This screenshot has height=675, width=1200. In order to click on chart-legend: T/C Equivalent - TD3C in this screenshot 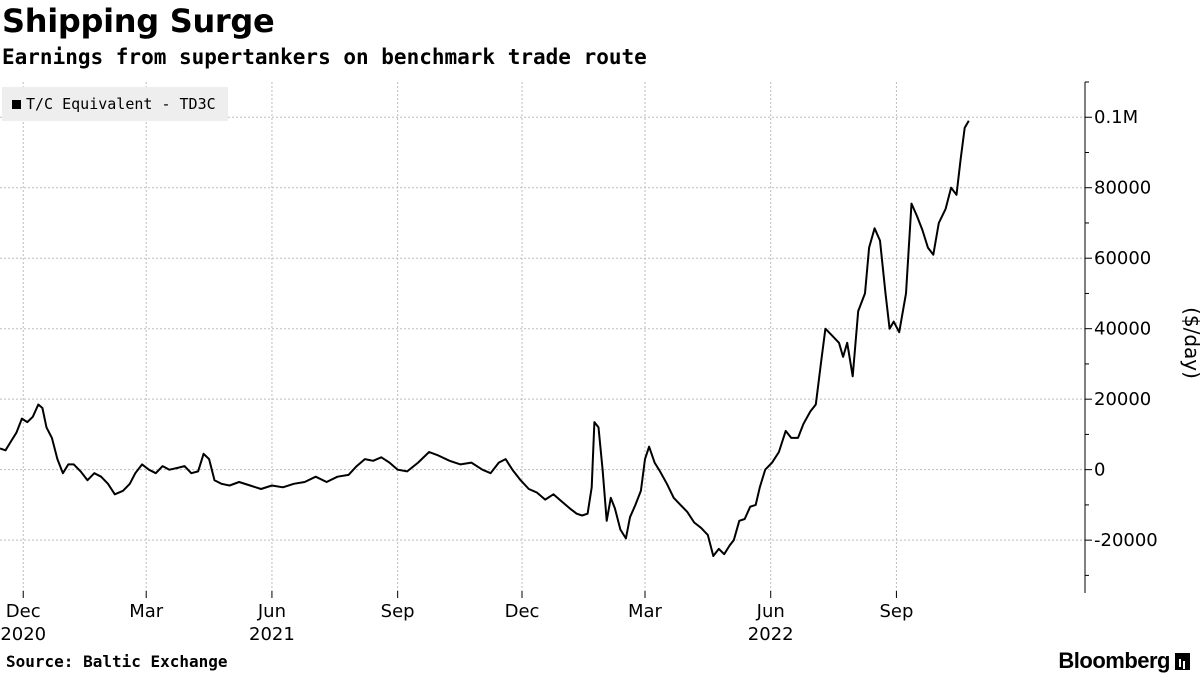, I will do `click(115, 104)`.